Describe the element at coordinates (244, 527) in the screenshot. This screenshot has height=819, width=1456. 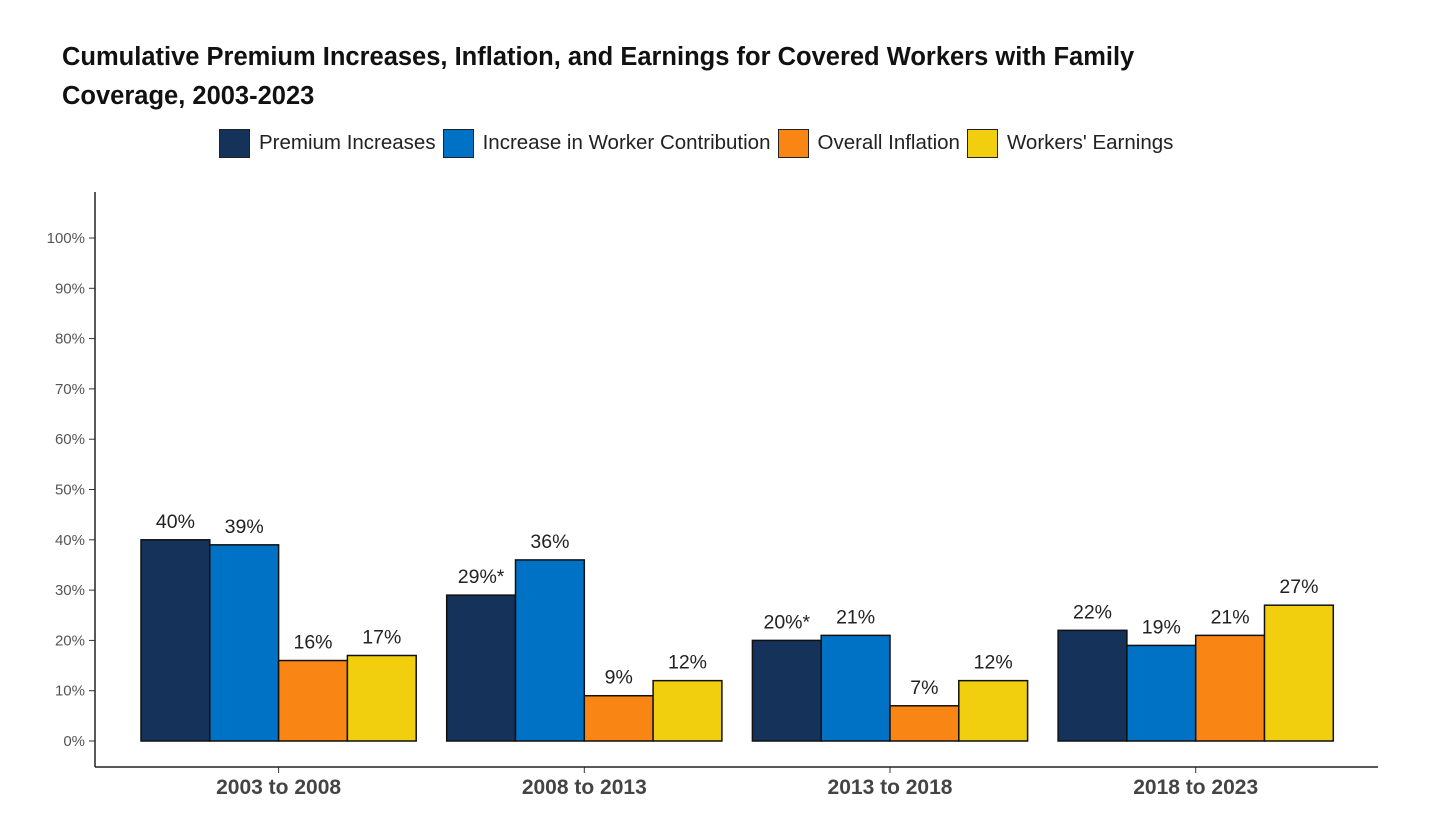
I see `data-label-increase-in-worker-contribution-2003-to-2008: 39%` at that location.